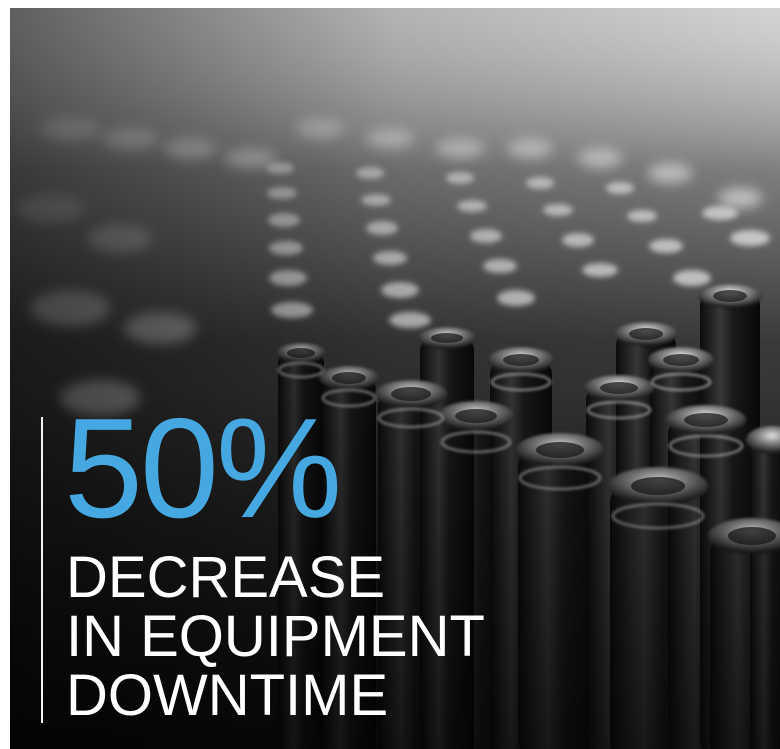 Image resolution: width=780 pixels, height=749 pixels. What do you see at coordinates (42, 570) in the screenshot?
I see `accent-divider` at bounding box center [42, 570].